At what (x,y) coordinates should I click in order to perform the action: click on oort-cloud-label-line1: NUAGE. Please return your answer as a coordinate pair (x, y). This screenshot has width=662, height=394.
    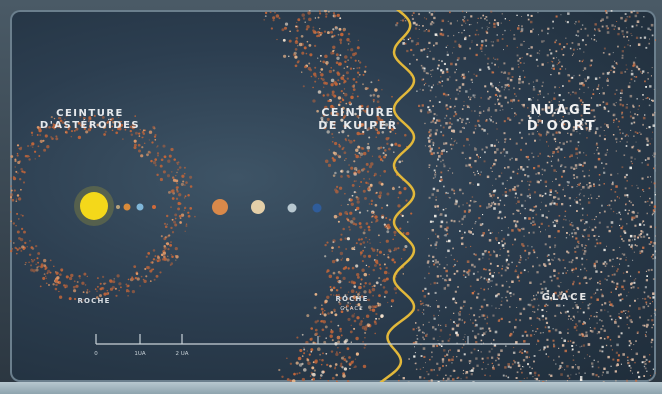
    Looking at the image, I should click on (561, 110).